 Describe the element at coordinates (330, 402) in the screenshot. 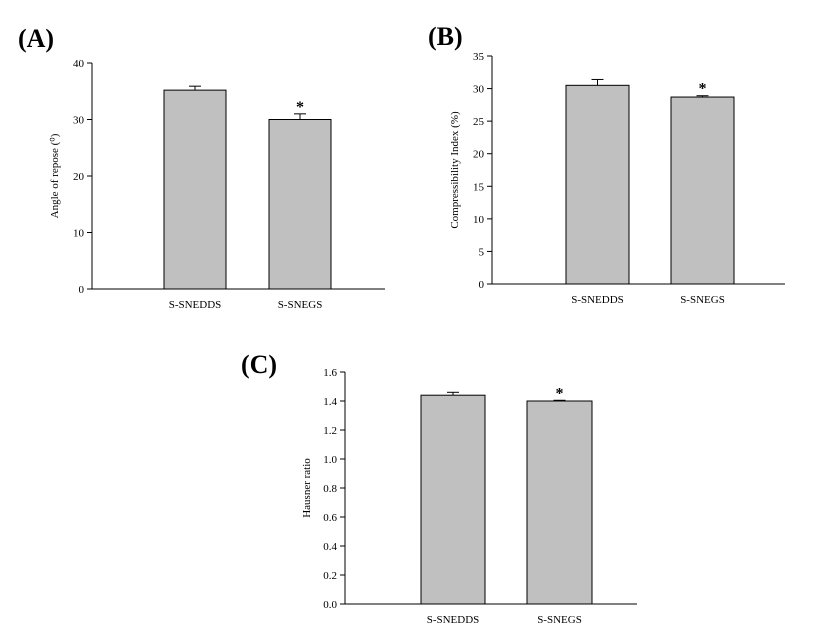

I see `y-tick-label: 1.4` at that location.